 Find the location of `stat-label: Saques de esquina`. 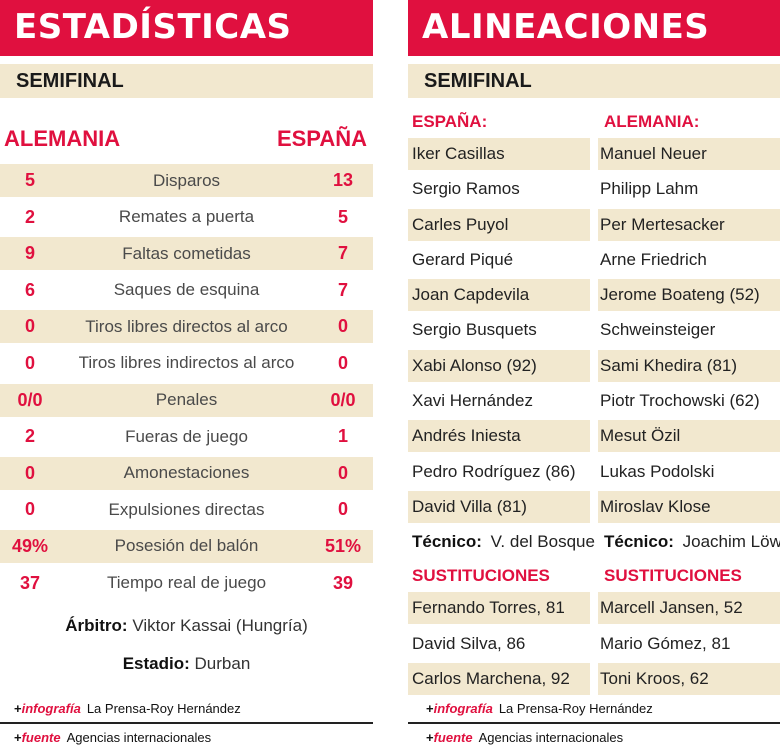

stat-label: Saques de esquina is located at coordinates (186, 290).